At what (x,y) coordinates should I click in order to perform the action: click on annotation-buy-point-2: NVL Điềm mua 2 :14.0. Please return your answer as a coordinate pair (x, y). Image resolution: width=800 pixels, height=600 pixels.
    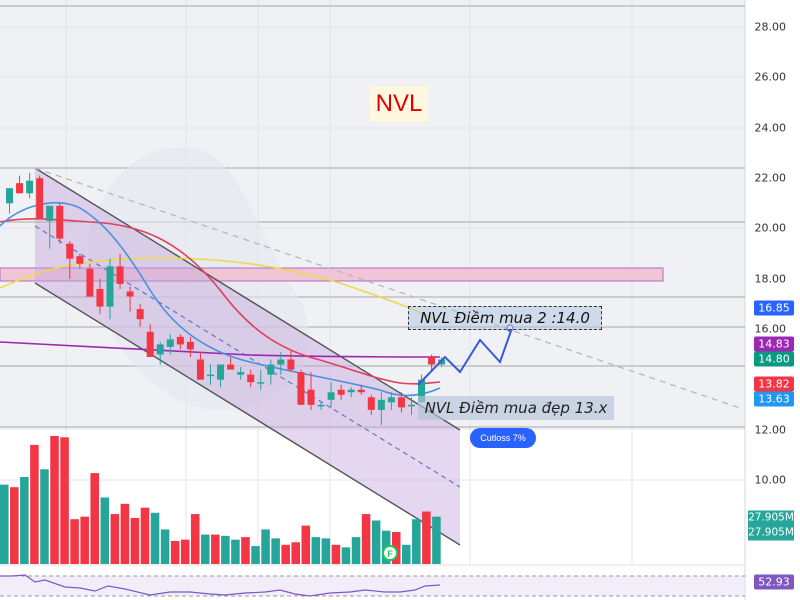
    Looking at the image, I should click on (505, 318).